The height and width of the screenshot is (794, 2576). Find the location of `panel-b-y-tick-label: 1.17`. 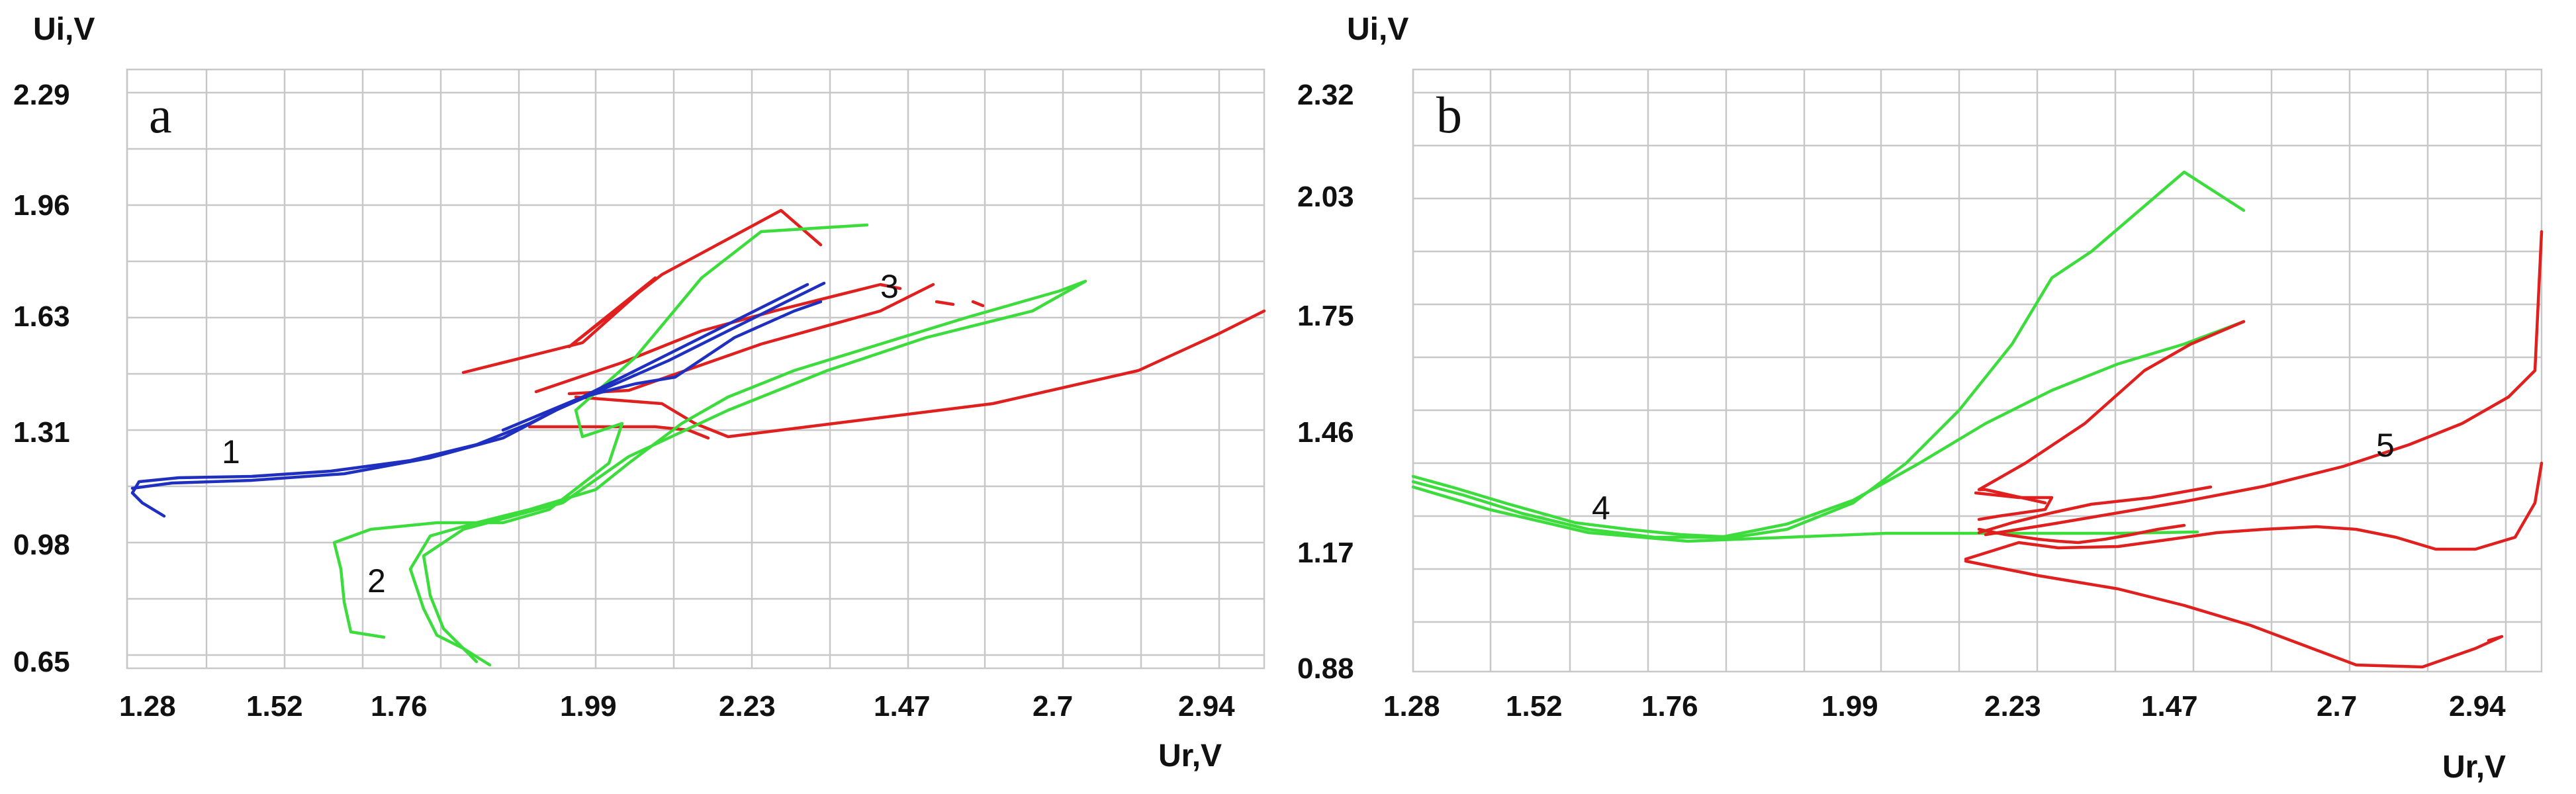

panel-b-y-tick-label: 1.17 is located at coordinates (1325, 553).